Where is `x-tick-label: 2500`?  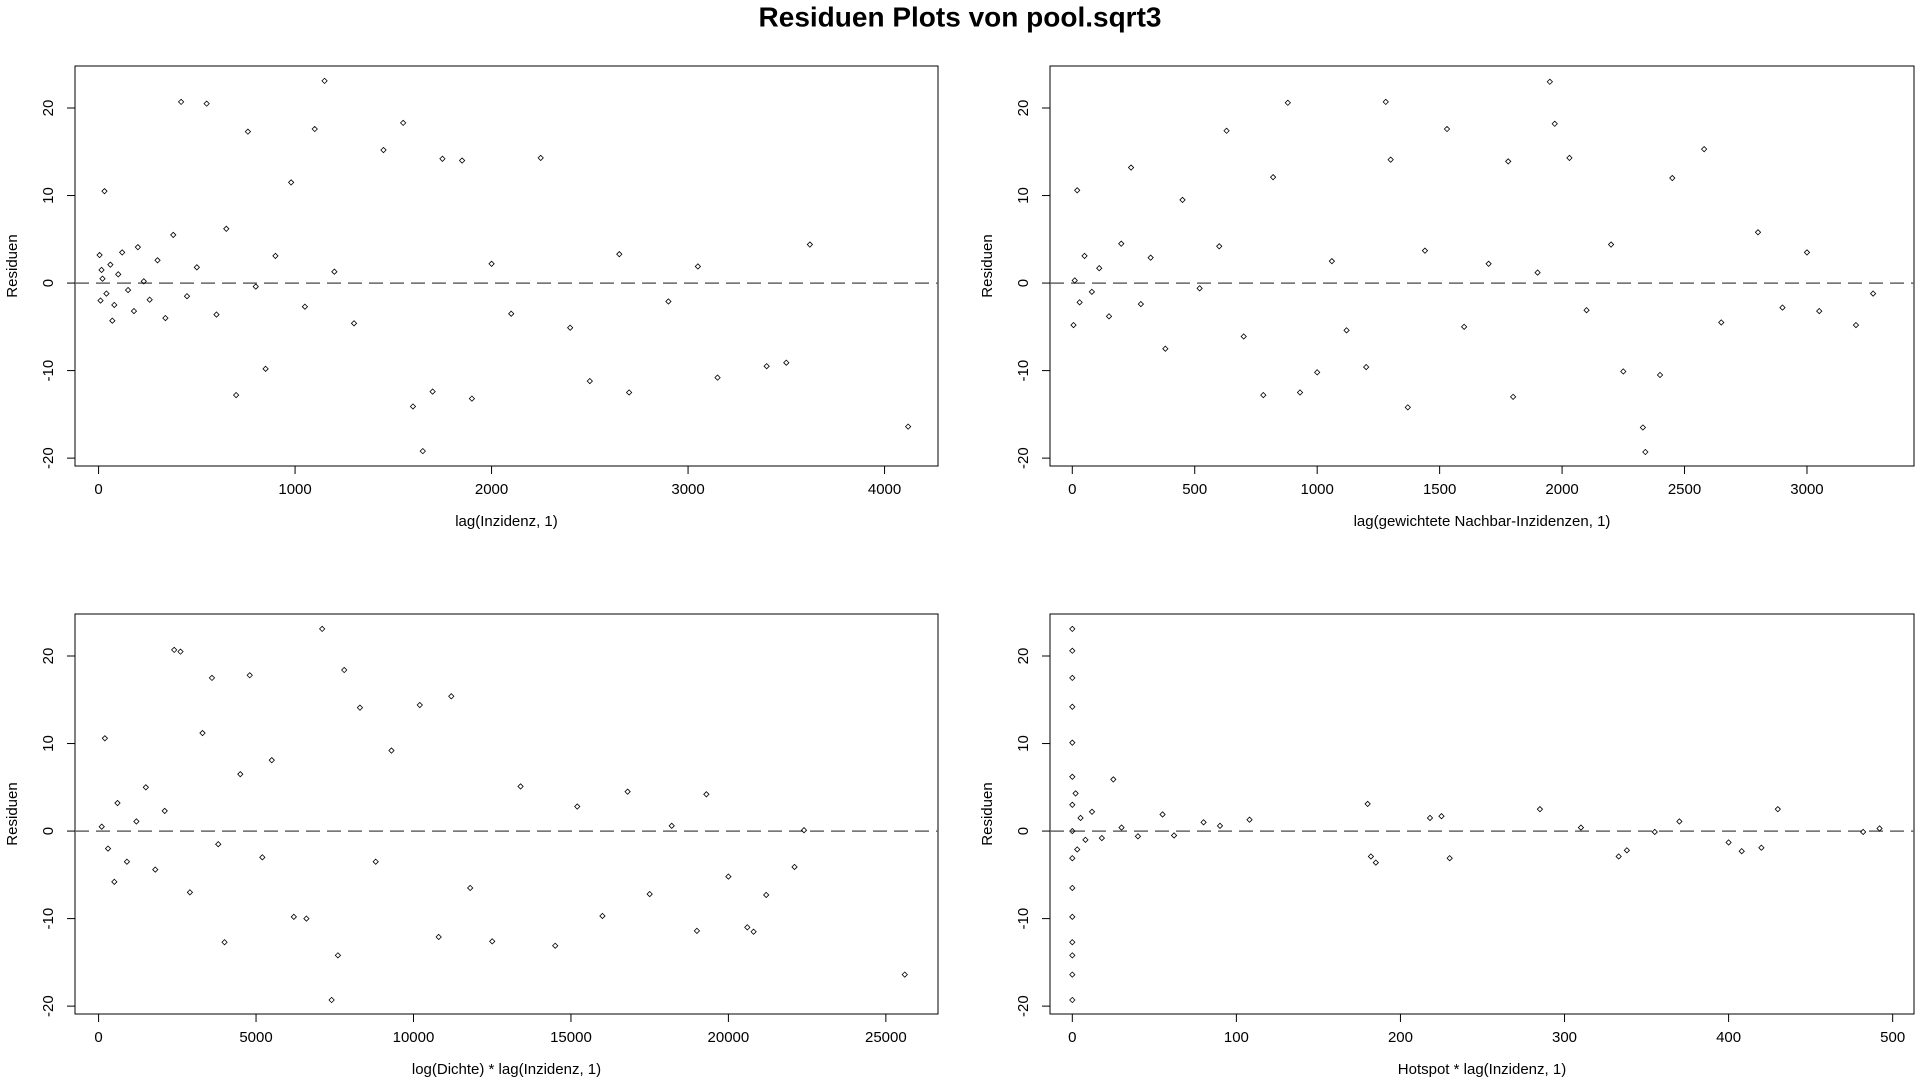 x-tick-label: 2500 is located at coordinates (1684, 489).